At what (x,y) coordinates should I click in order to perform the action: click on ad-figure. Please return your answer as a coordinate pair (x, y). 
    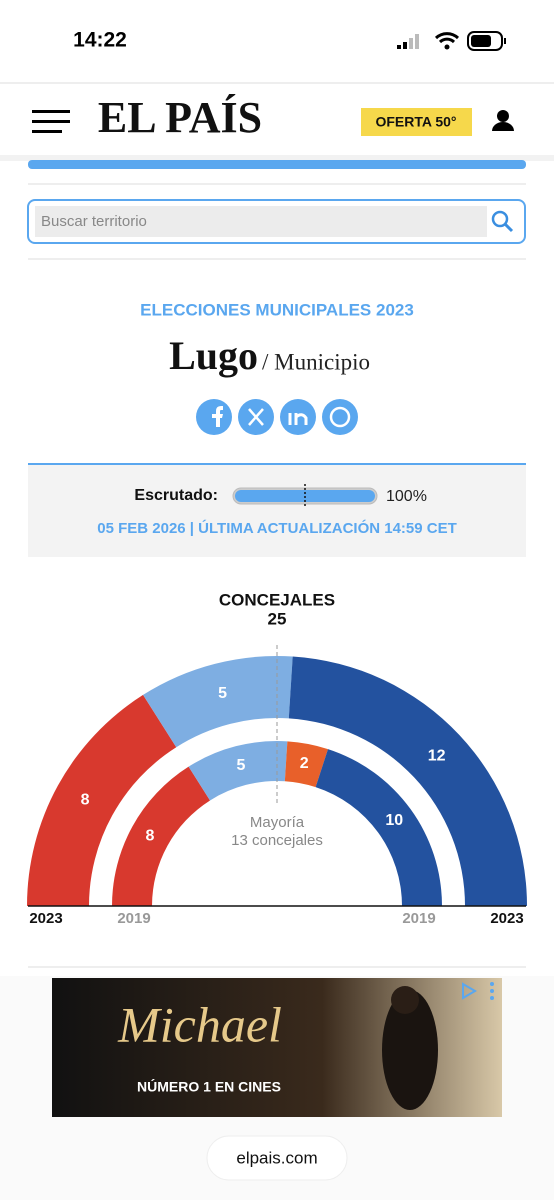
    Looking at the image, I should click on (410, 1048).